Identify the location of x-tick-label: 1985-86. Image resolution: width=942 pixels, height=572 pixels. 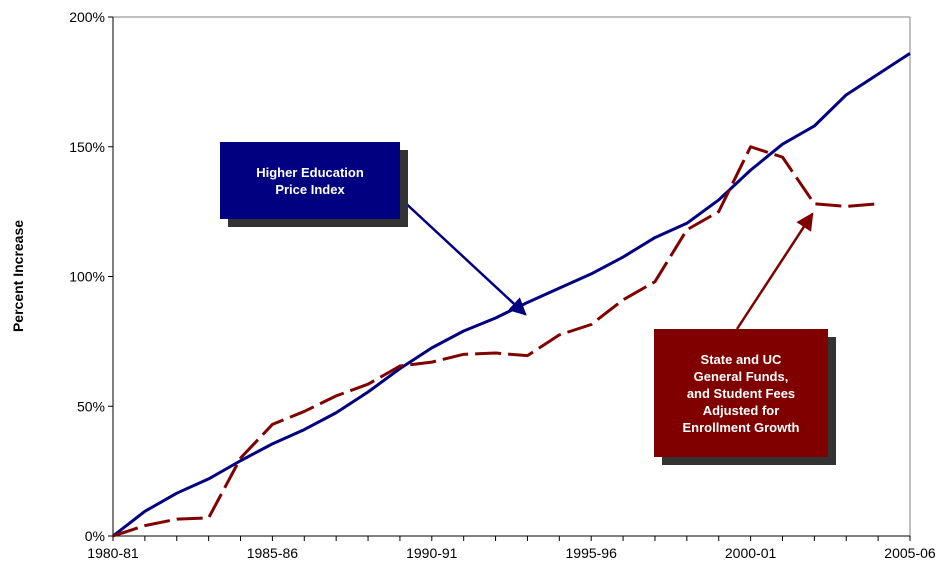
(273, 553).